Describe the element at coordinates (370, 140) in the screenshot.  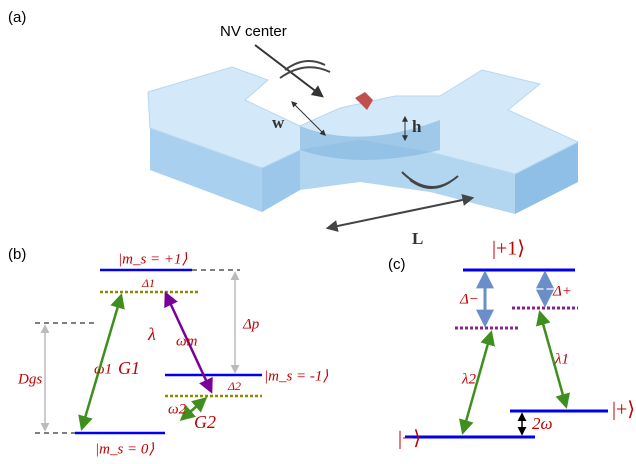
I see `beam-edge` at that location.